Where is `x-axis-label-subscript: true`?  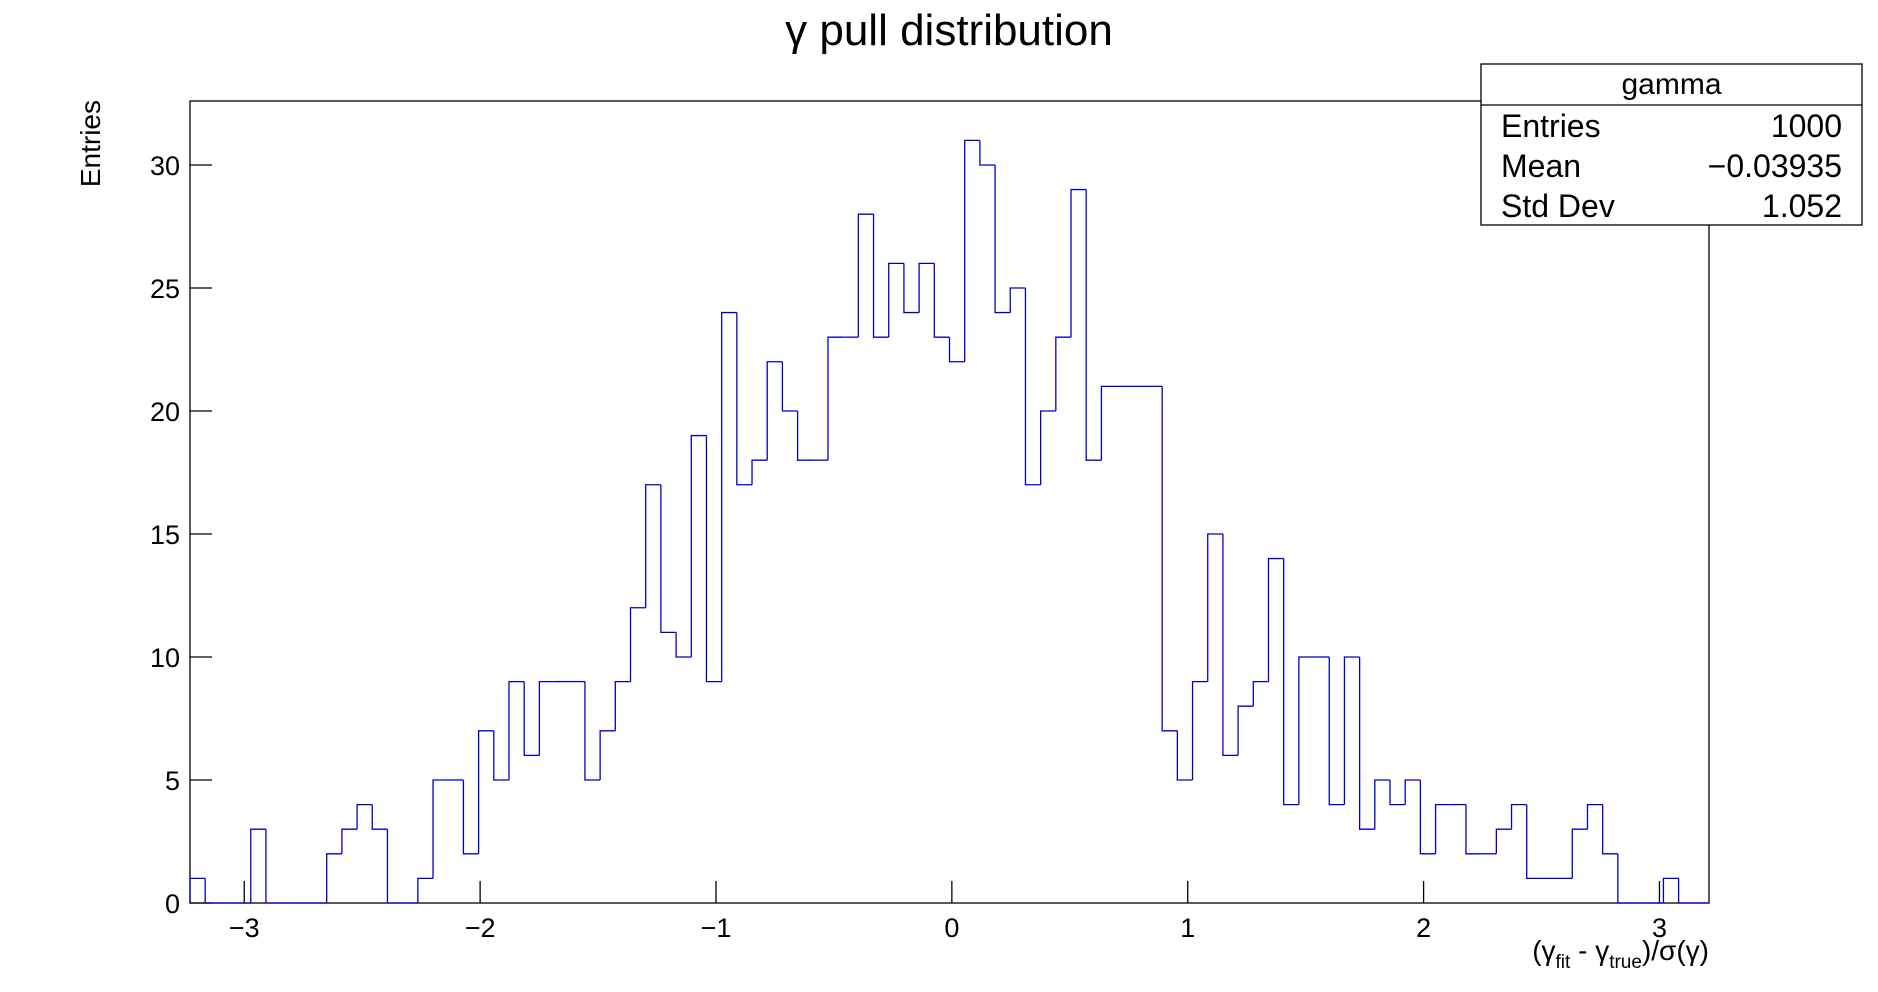
x-axis-label-subscript: true is located at coordinates (1625, 962).